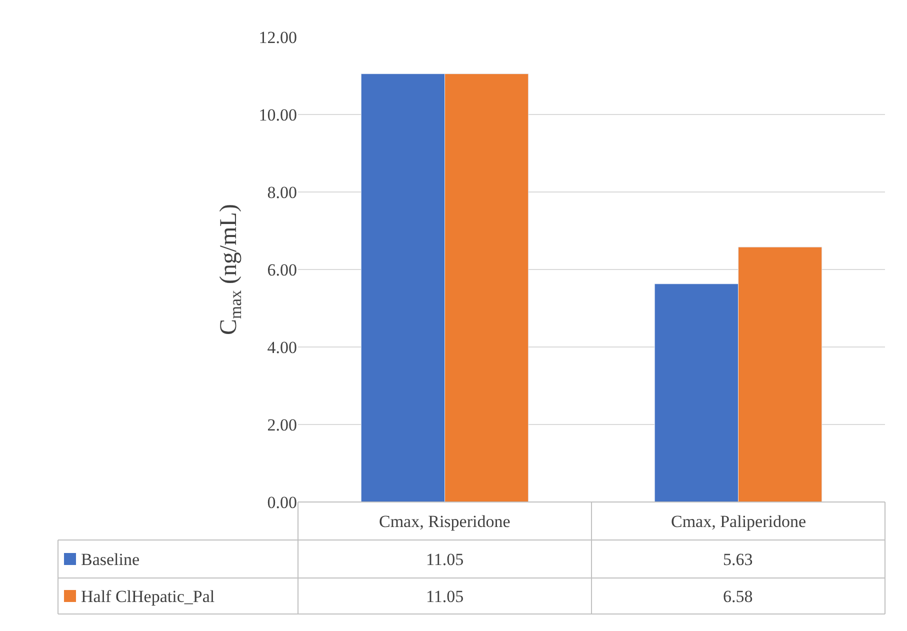 The image size is (907, 631). What do you see at coordinates (738, 559) in the screenshot?
I see `data-label: 5.63` at bounding box center [738, 559].